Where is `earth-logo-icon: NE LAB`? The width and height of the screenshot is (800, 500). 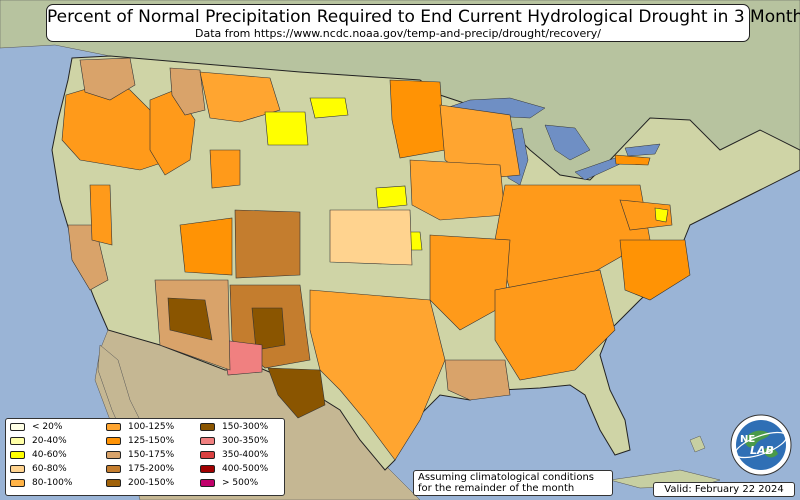
earth-logo-icon: NE LAB is located at coordinates (761, 445).